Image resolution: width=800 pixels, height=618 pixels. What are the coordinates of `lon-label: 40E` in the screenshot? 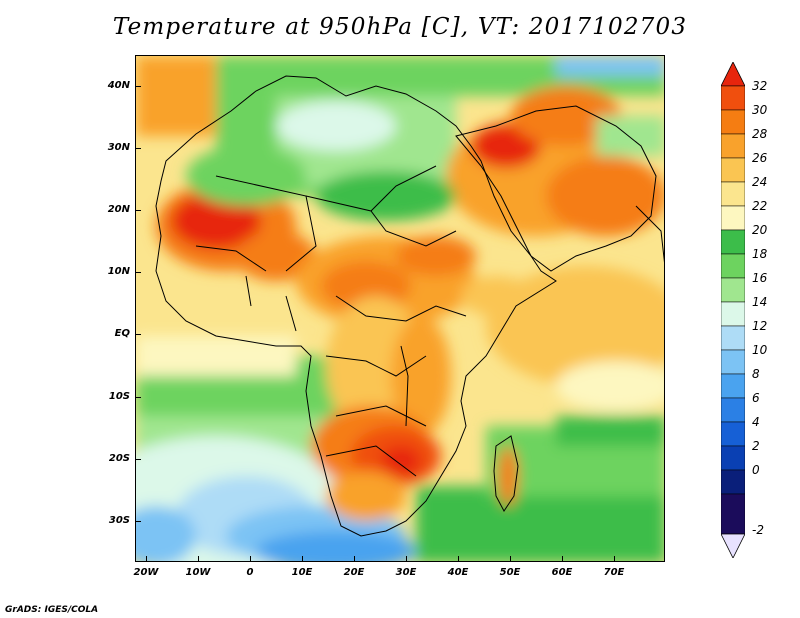 It's located at (458, 572).